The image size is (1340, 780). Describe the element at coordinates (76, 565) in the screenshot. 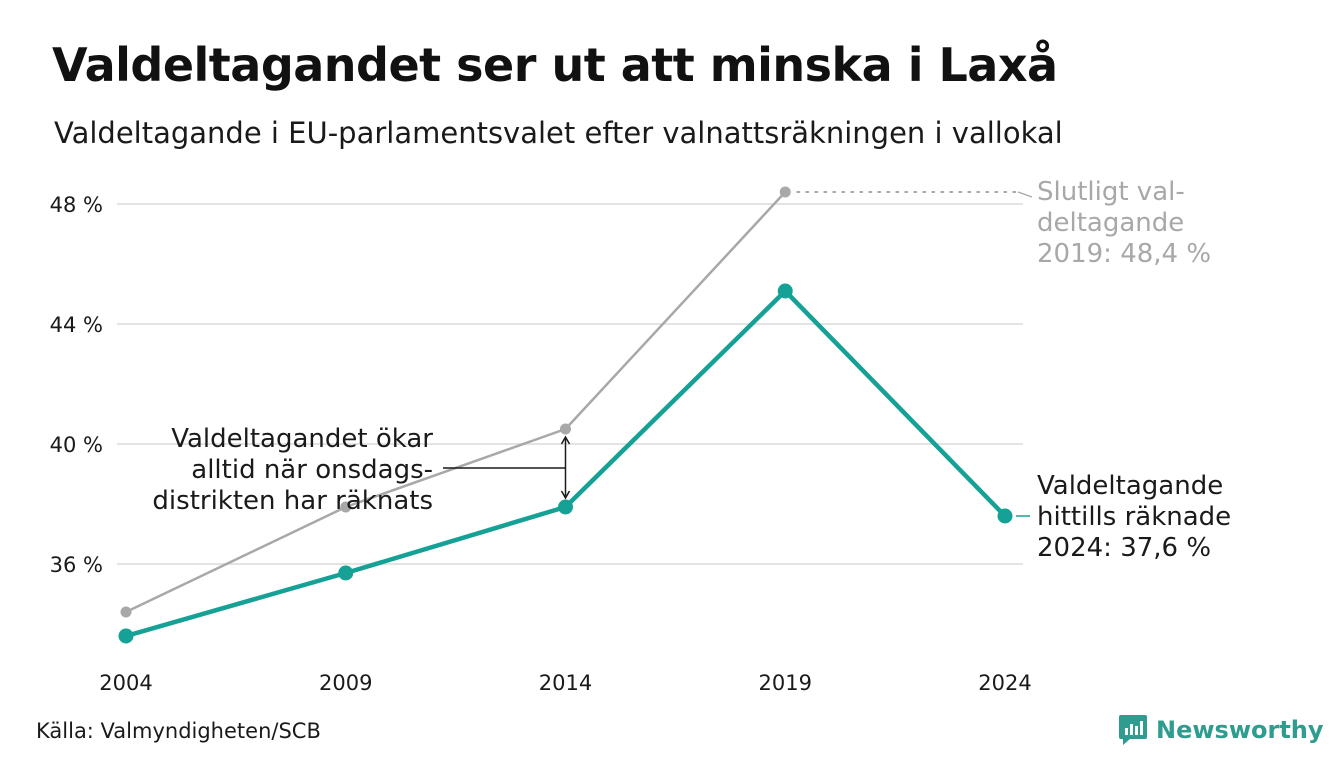

I see `y-tick-label: 36 %` at that location.